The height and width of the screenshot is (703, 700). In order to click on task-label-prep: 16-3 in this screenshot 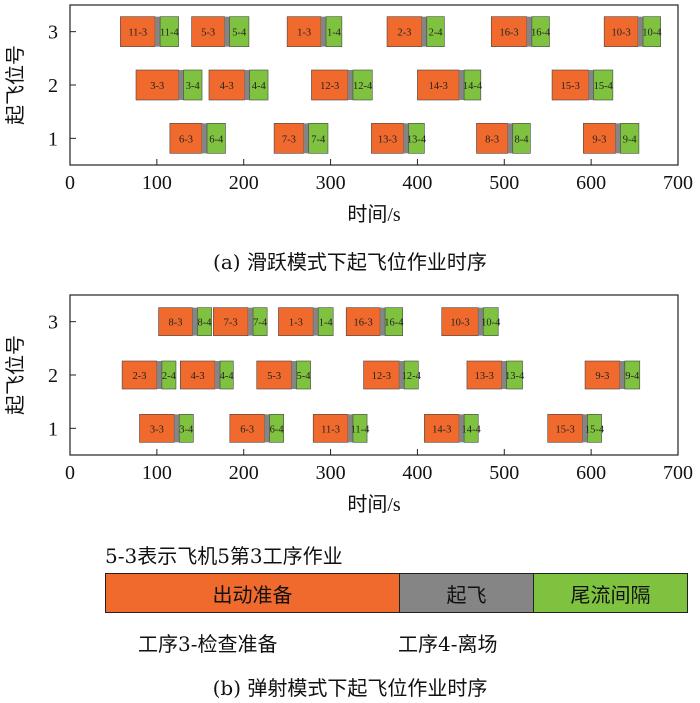, I will do `click(508, 33)`.